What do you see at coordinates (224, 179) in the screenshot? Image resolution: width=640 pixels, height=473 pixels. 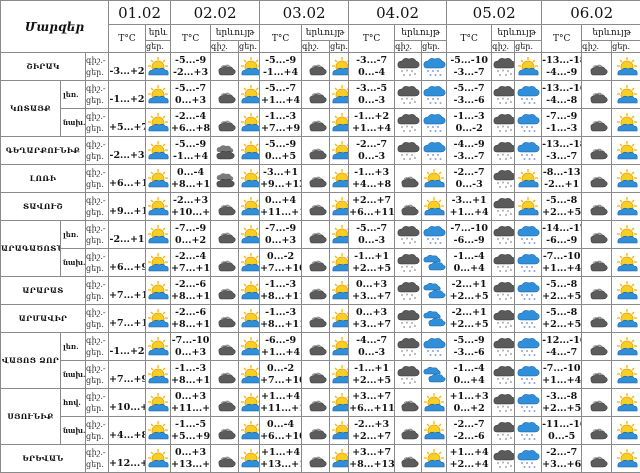 I see `clouds-icon` at bounding box center [224, 179].